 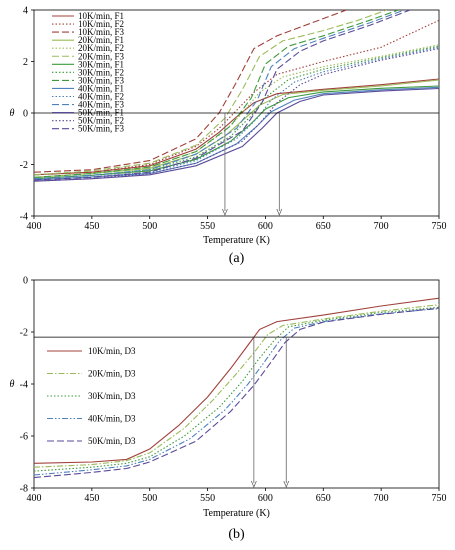 What do you see at coordinates (236, 534) in the screenshot?
I see `panel-label: (b)` at bounding box center [236, 534].